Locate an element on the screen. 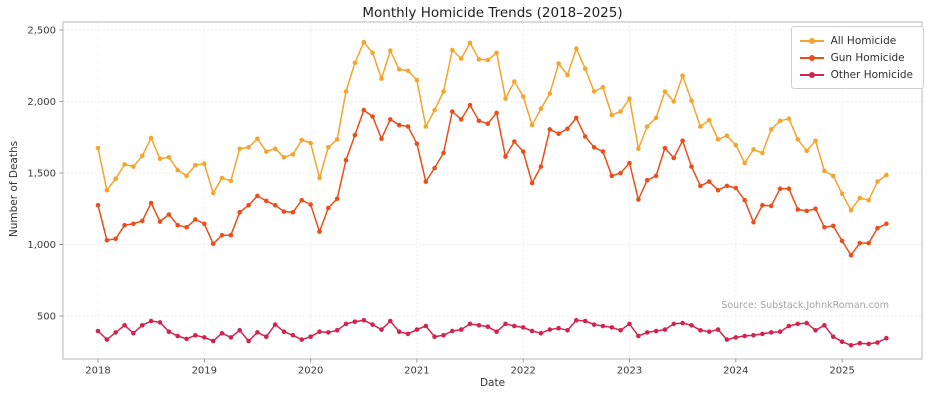 The image size is (936, 401). y-tick-label: 2,500 is located at coordinates (41, 31).